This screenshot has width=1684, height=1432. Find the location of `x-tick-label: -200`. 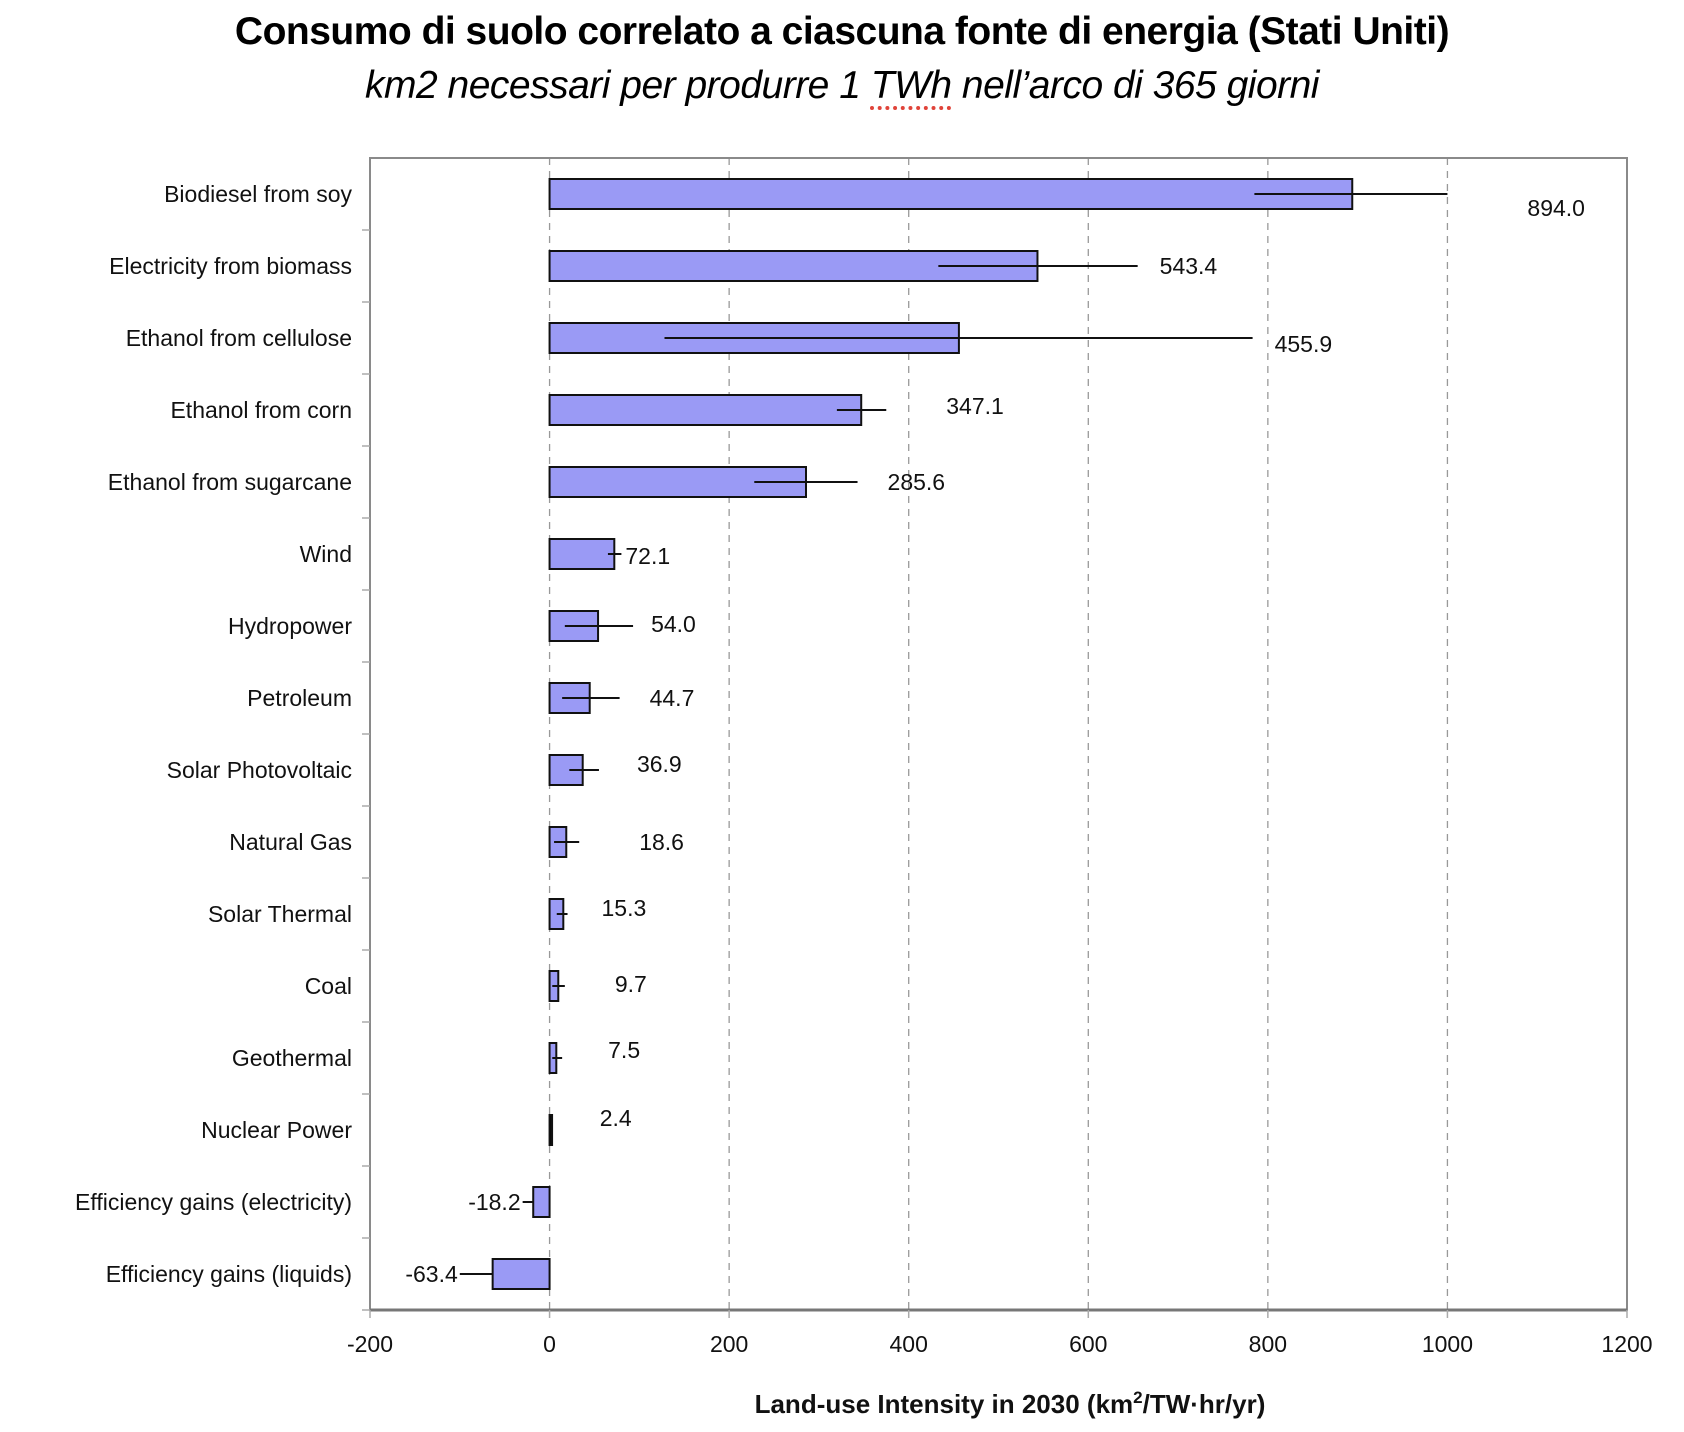

x-tick-label: -200 is located at coordinates (370, 1344).